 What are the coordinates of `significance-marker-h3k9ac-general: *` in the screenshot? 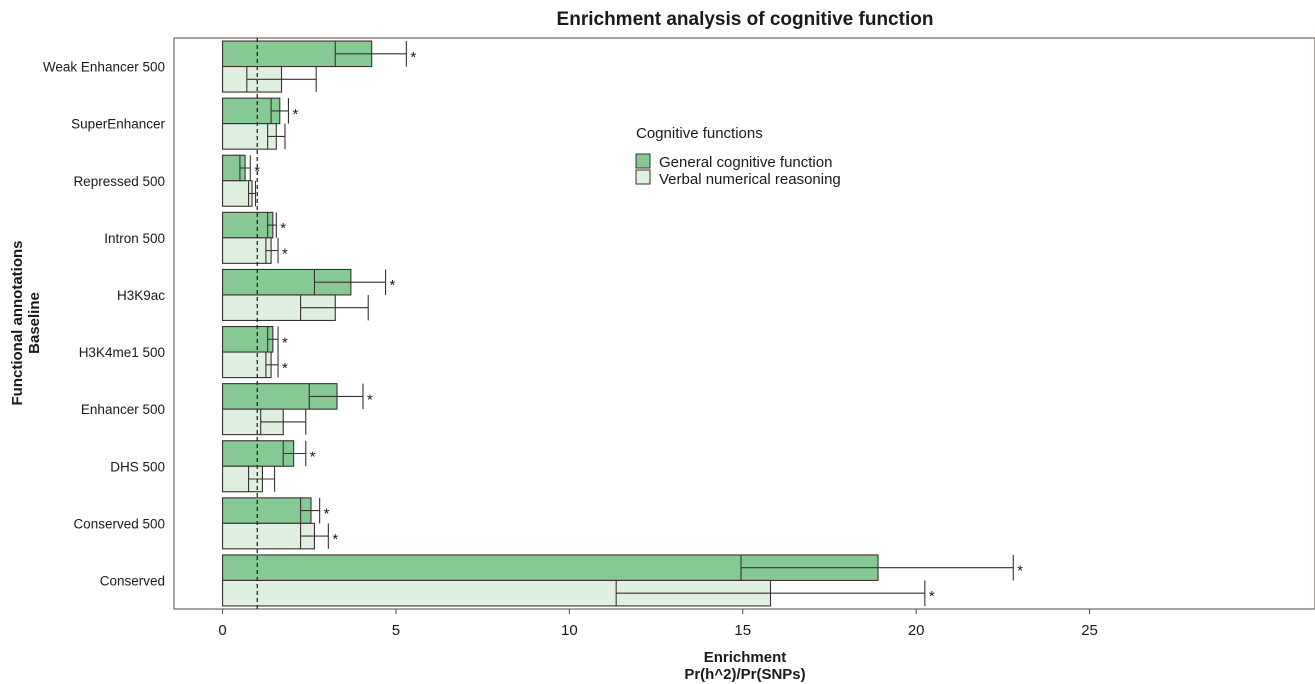 It's located at (393, 285).